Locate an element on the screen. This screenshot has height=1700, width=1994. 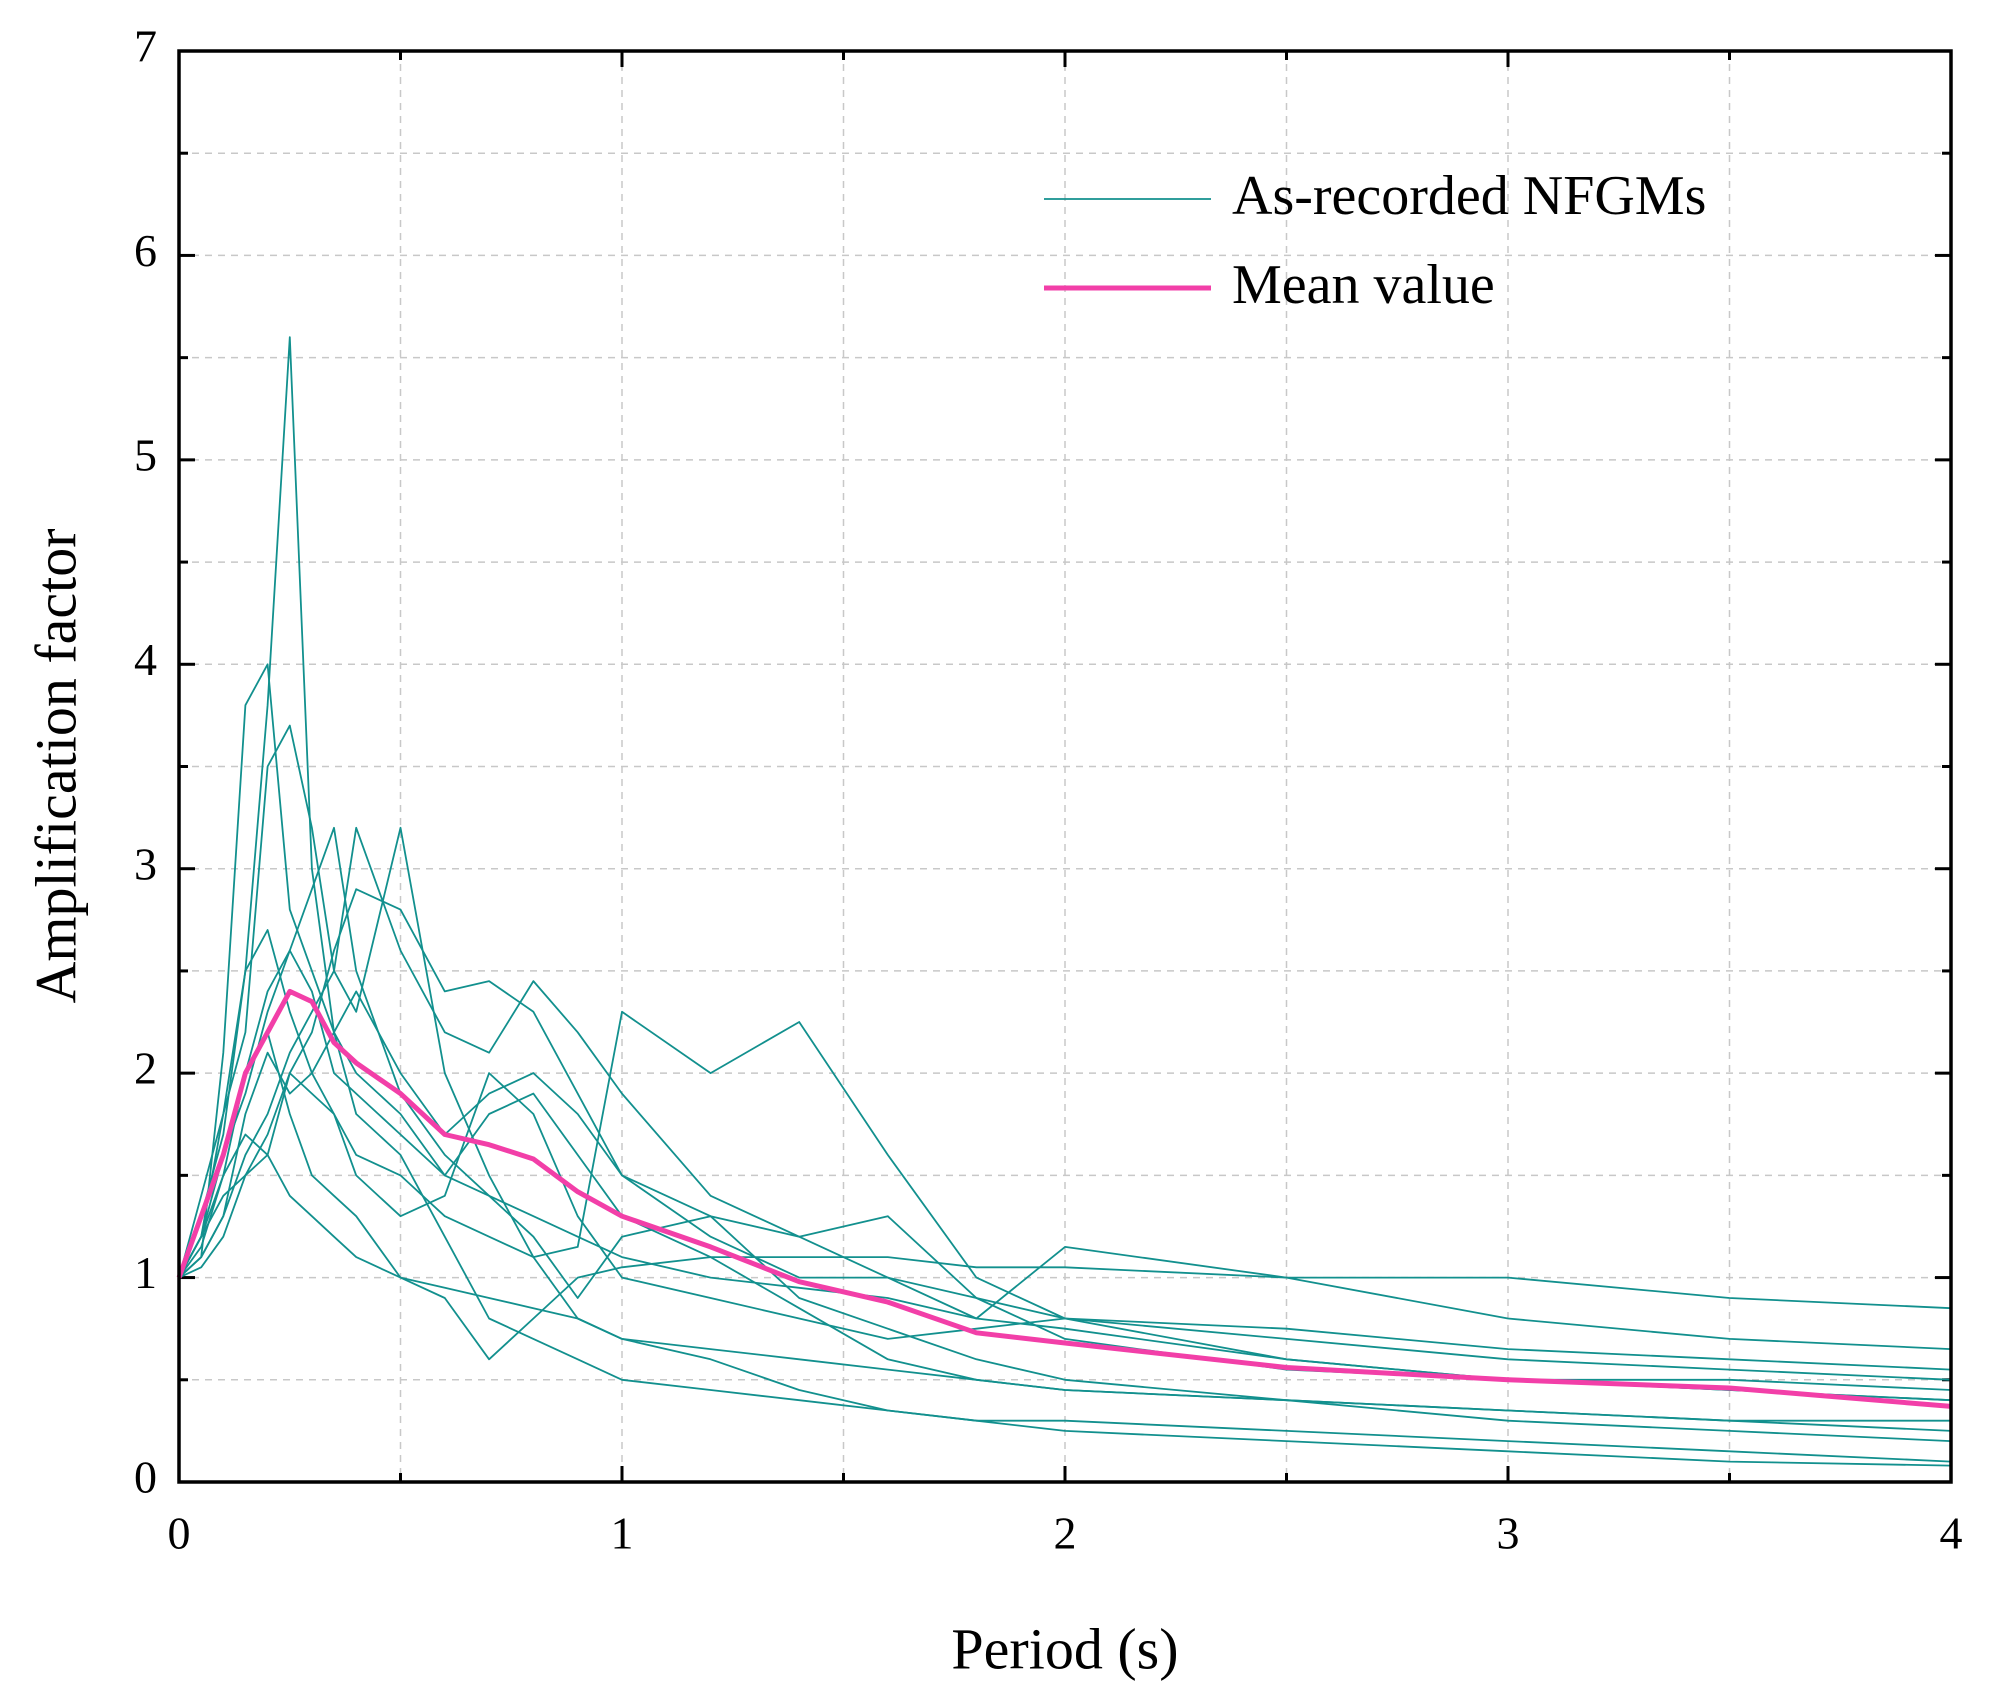
y-axis-label: Amplification factor is located at coordinates (55, 765).